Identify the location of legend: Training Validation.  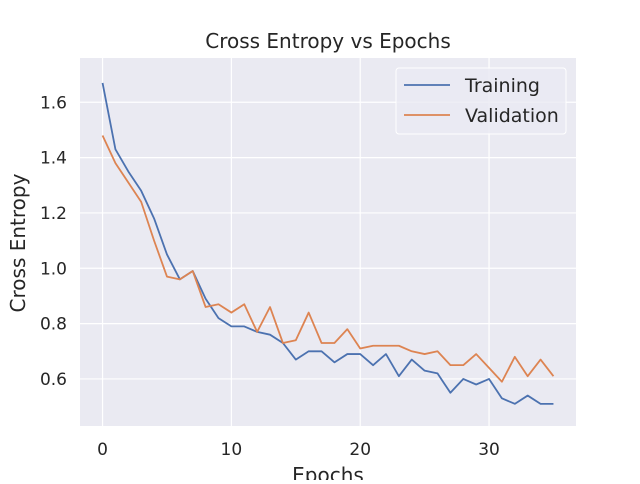
(481, 101).